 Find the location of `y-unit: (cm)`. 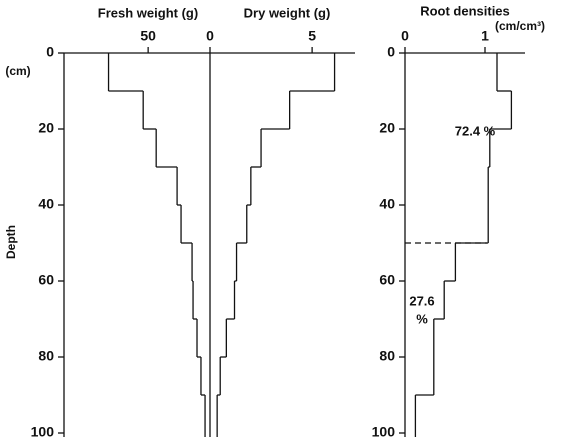

y-unit: (cm) is located at coordinates (17, 71).